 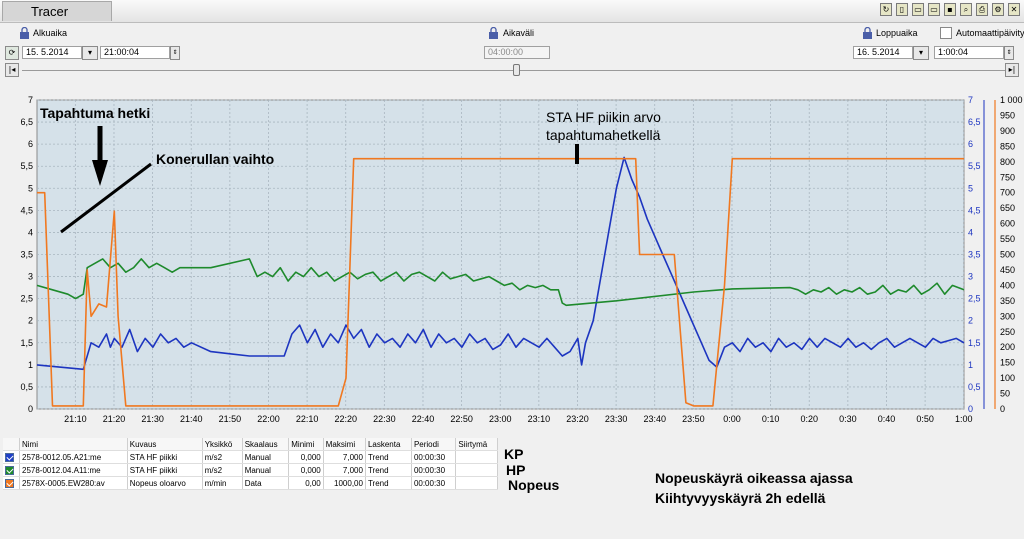 What do you see at coordinates (1007, 301) in the screenshot?
I see `y-right-speed-tick-label: 350` at bounding box center [1007, 301].